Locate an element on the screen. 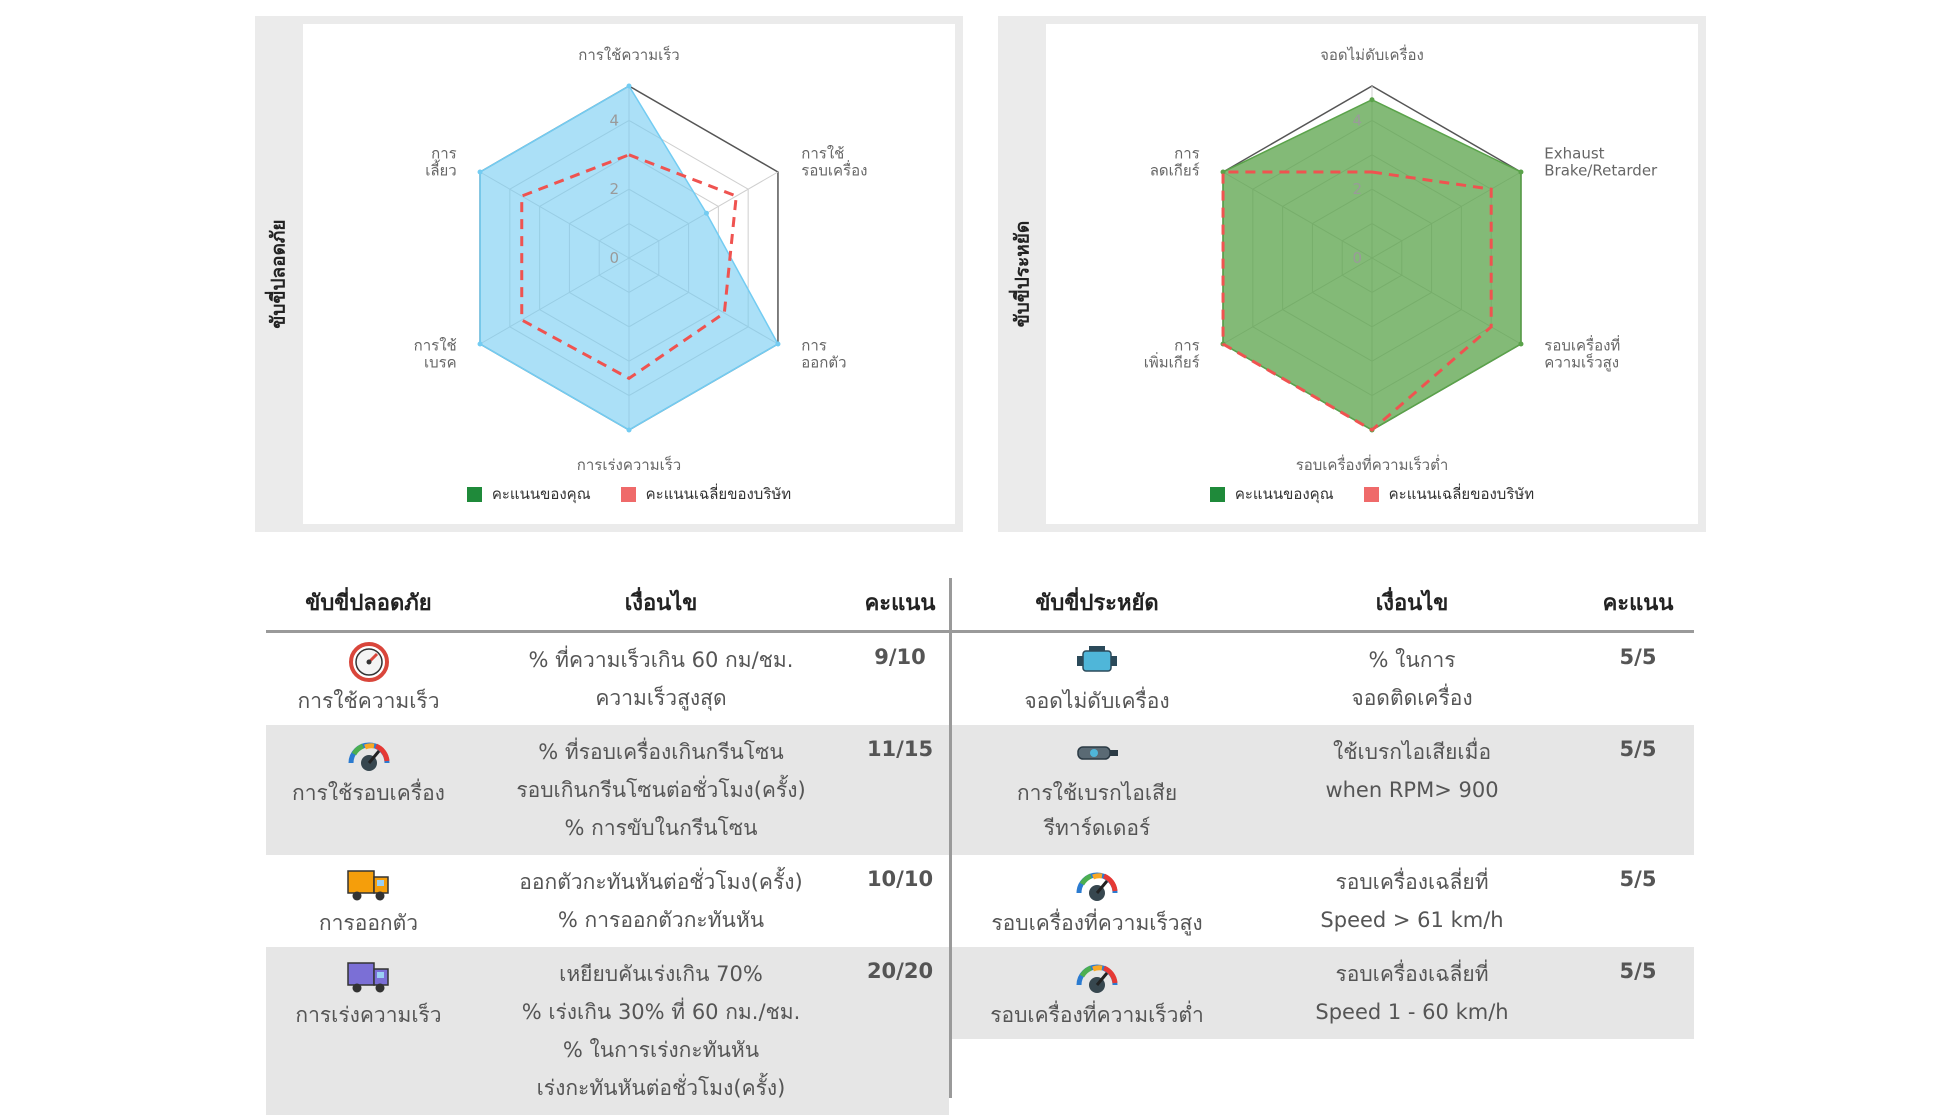 This screenshot has width=1960, height=1115. score-cell: 11/15 is located at coordinates (900, 749).